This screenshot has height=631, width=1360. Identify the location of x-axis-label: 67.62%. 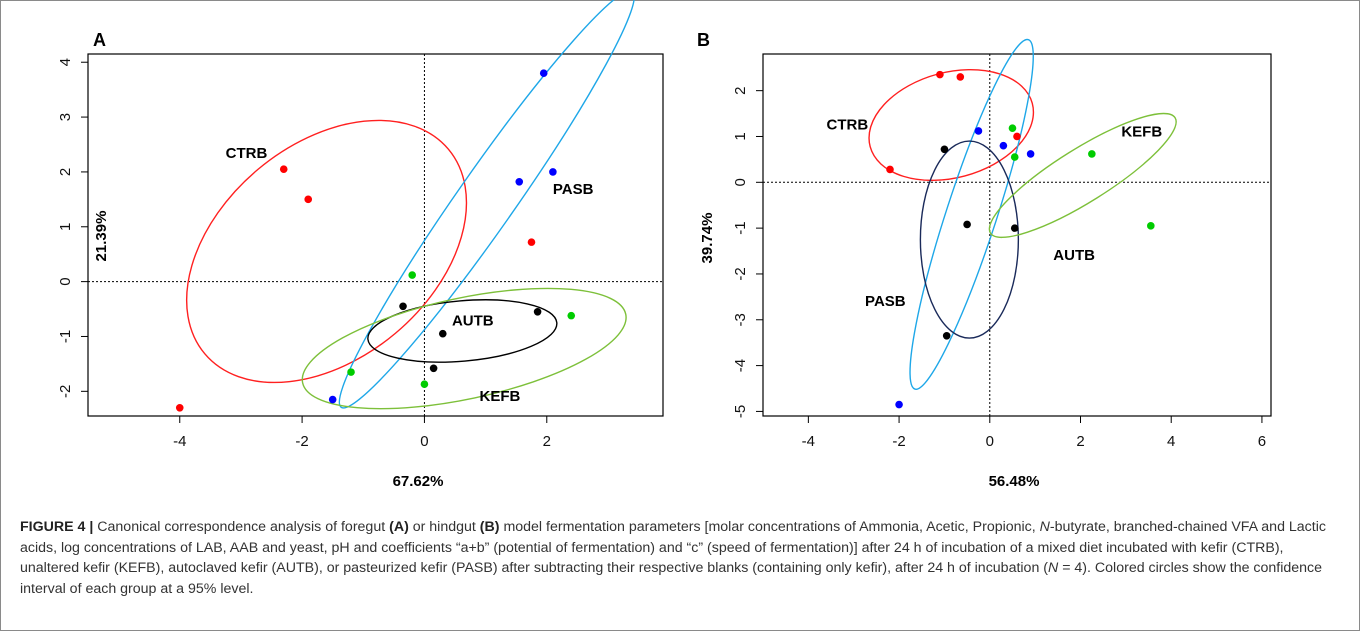
(418, 481).